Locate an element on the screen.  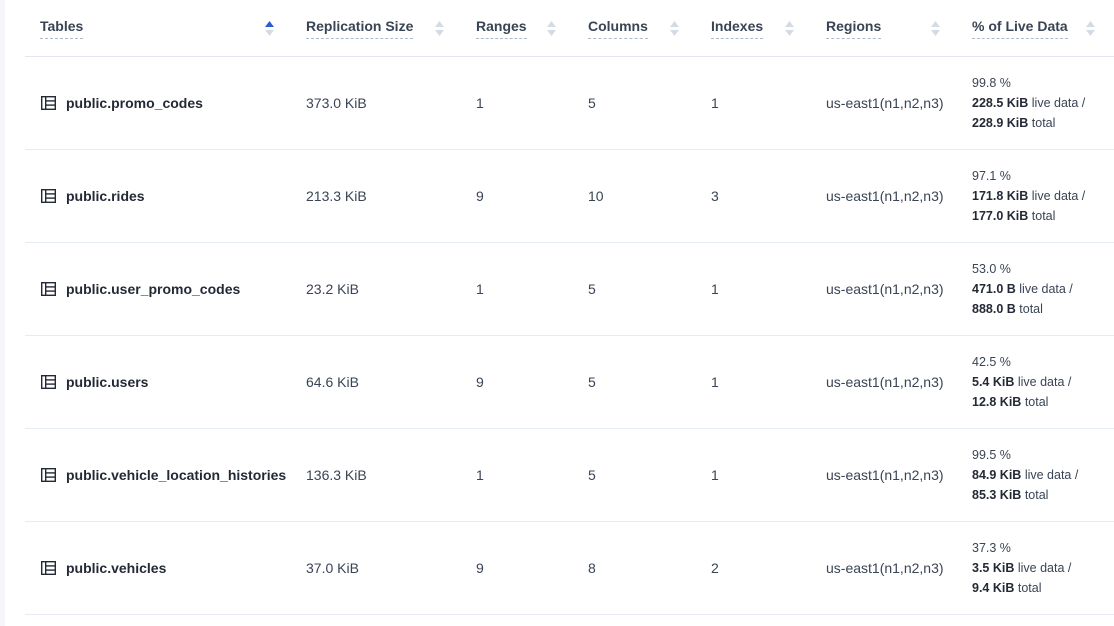
table-name-cell: public.vehicle_location_histories is located at coordinates (159, 475).